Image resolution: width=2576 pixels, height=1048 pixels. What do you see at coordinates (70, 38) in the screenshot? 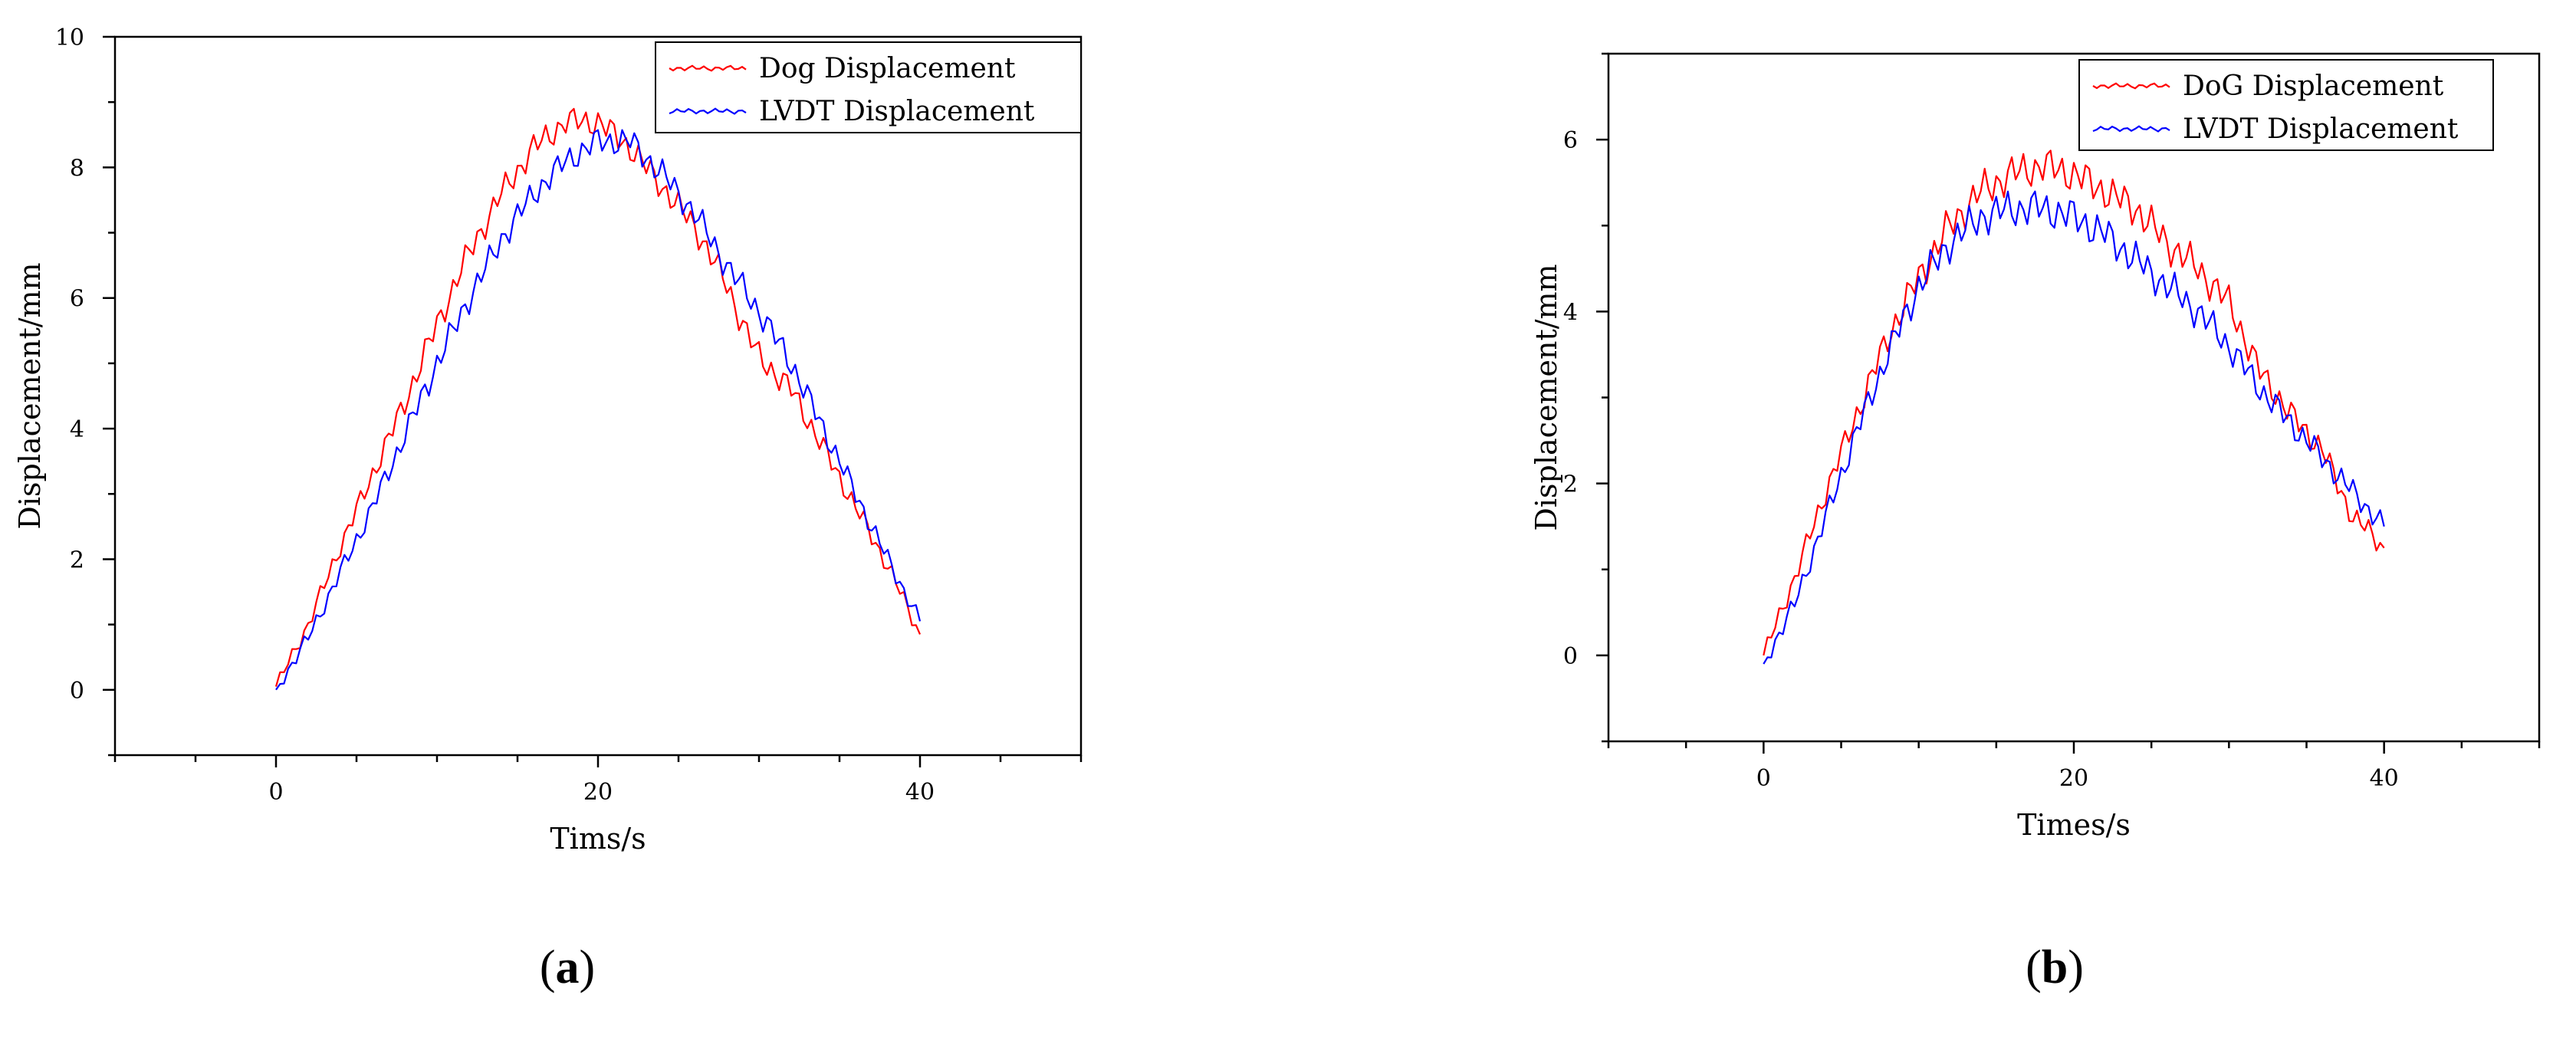
I see `y-tick-label: 10` at bounding box center [70, 38].